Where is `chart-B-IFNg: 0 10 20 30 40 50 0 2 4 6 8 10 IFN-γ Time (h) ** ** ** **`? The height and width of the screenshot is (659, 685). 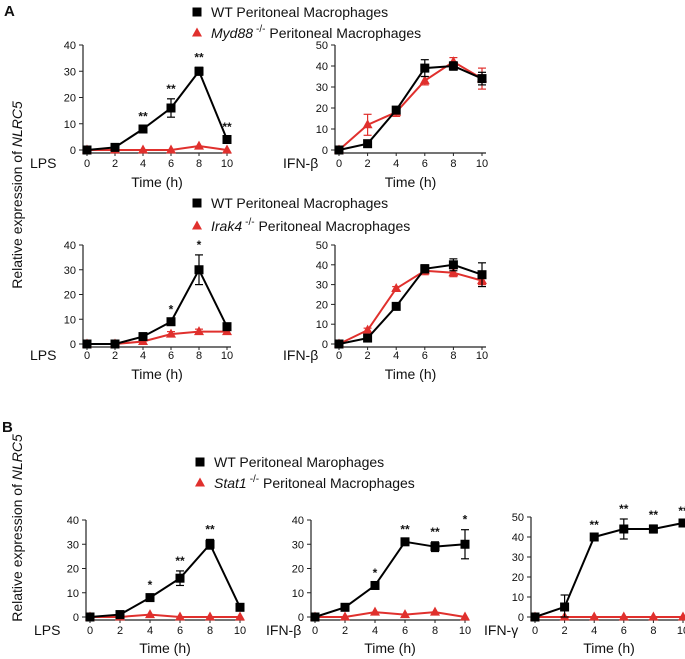
chart-B-IFNg: 0 10 20 30 40 50 0 2 4 6 8 10 IFN-γ Time (h) ** ** ** ** is located at coordinates (584, 579).